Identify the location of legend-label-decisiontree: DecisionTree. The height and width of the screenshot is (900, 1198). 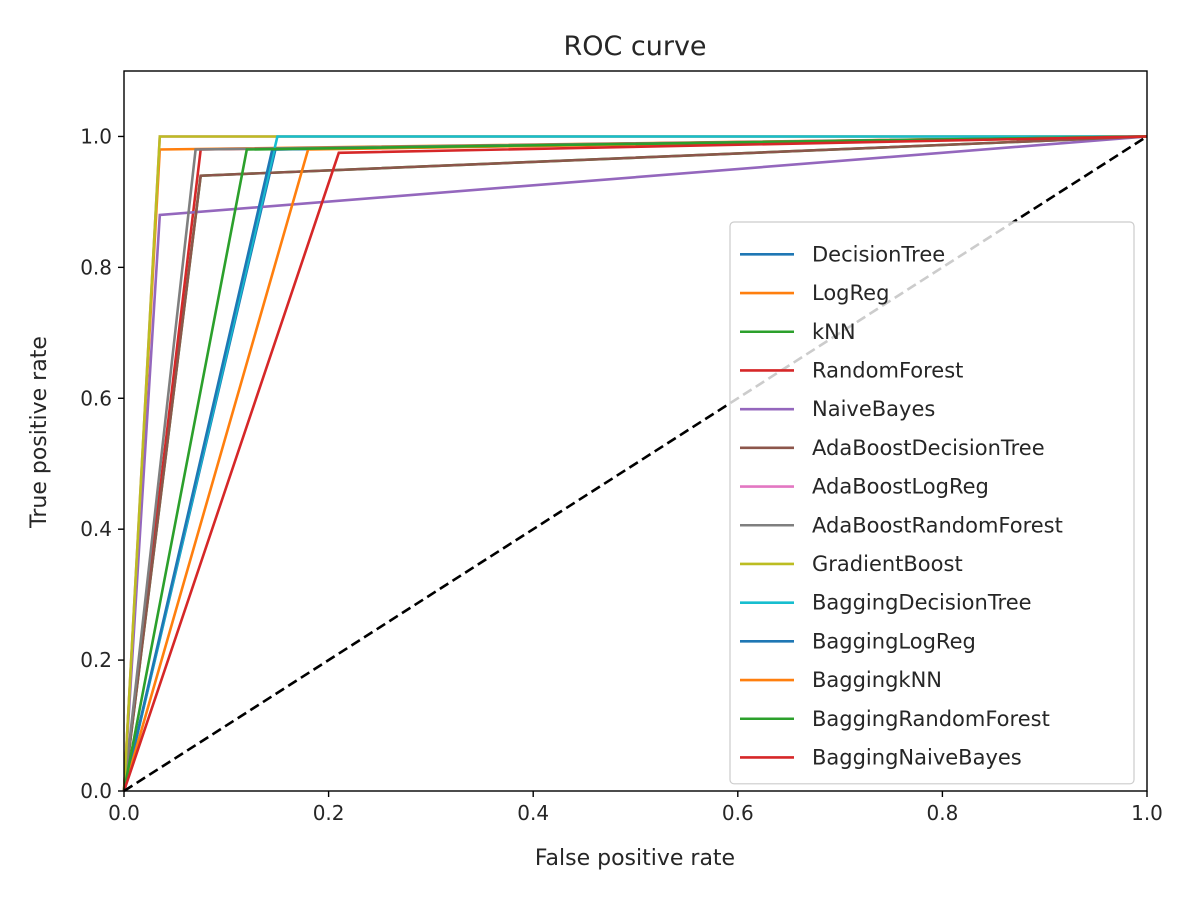
(878, 254).